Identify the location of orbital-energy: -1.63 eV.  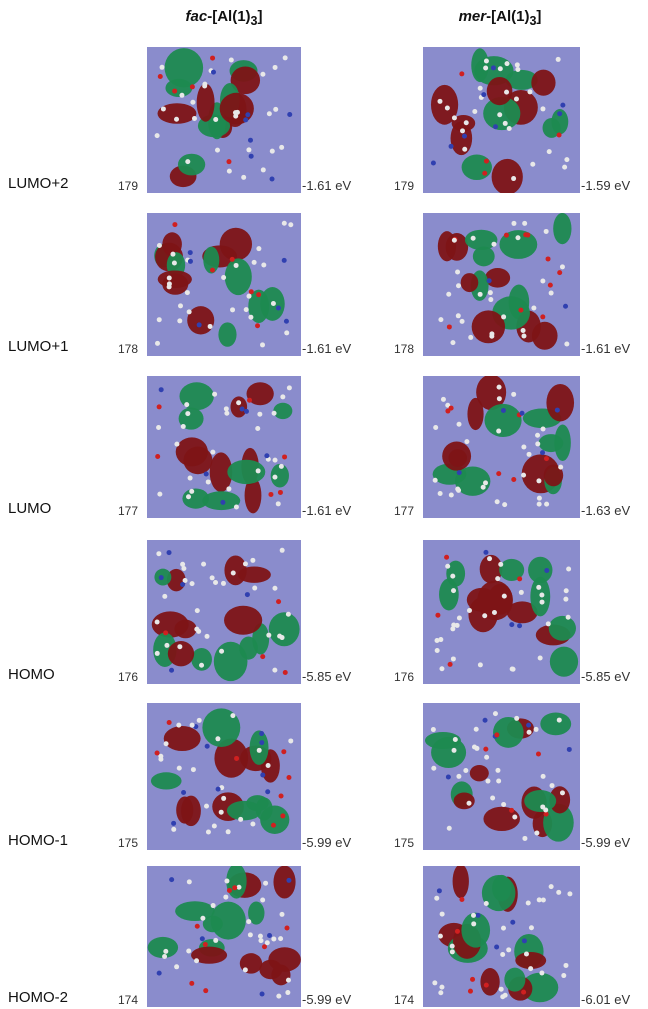
(606, 510).